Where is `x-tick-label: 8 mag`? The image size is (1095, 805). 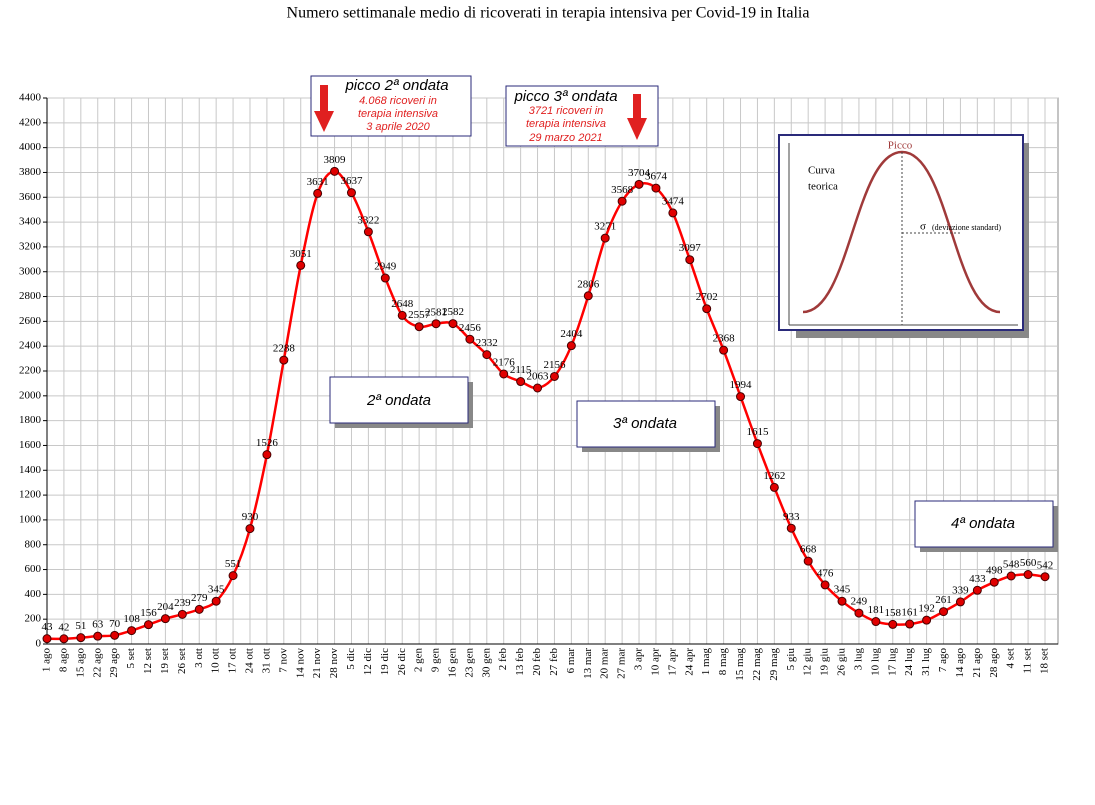
x-tick-label: 8 mag is located at coordinates (723, 662).